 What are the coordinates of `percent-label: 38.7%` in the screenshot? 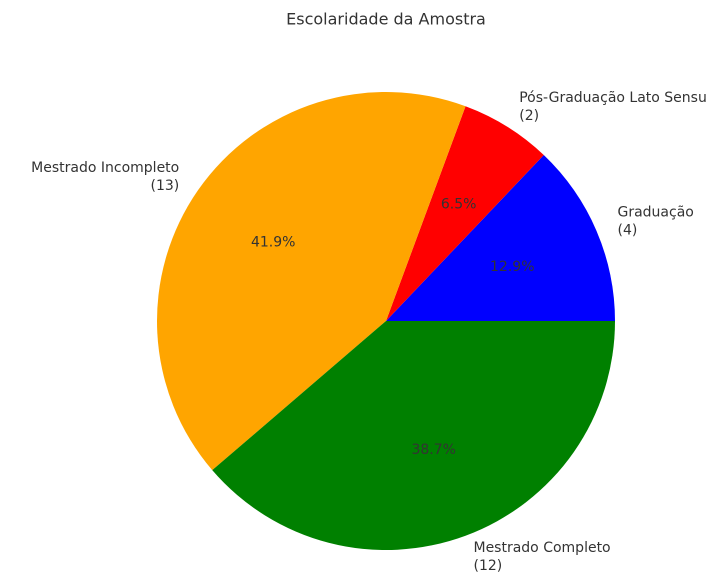 It's located at (433, 450).